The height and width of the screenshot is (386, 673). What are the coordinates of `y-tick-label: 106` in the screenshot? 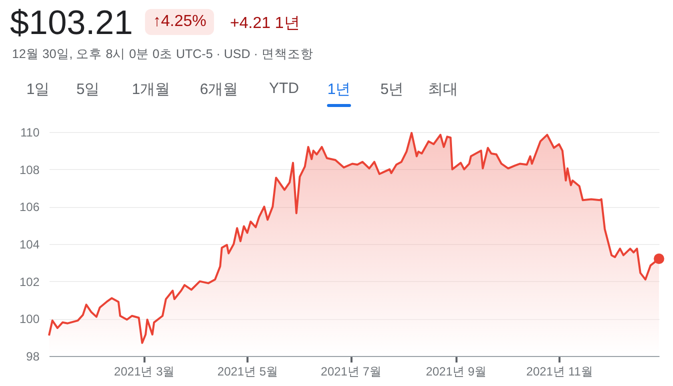 It's located at (29, 207).